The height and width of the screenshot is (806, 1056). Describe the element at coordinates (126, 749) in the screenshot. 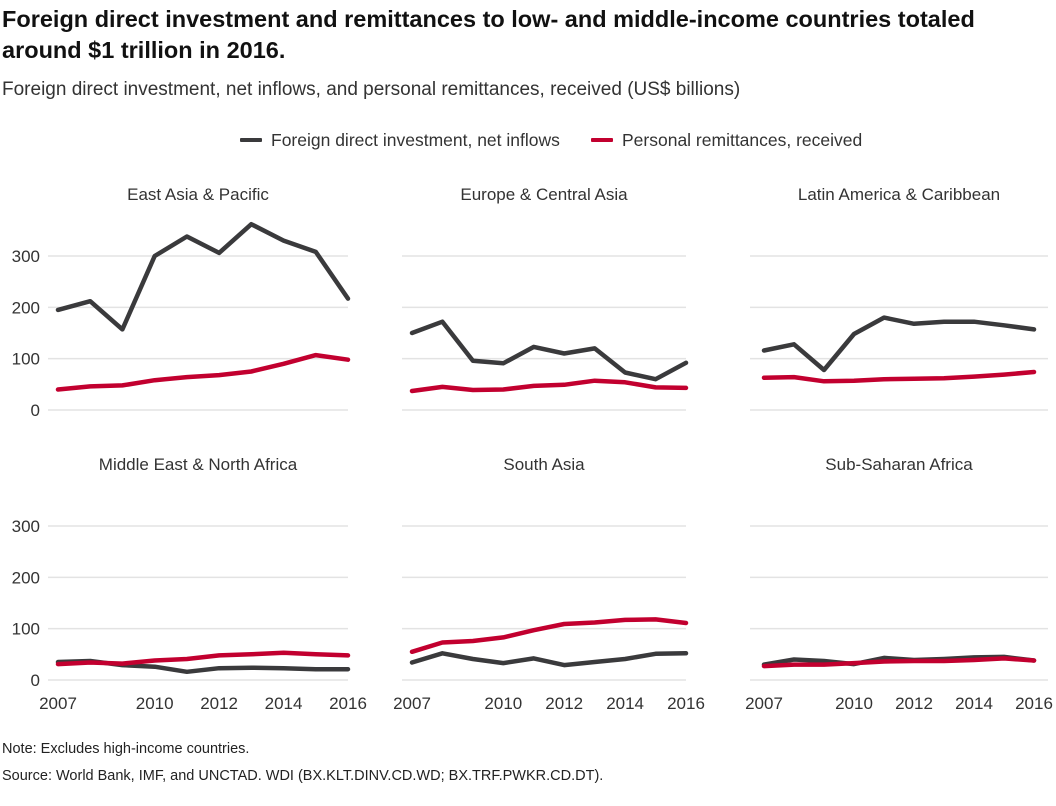

I see `footnote: Note: Excludes high-income countries.` at that location.